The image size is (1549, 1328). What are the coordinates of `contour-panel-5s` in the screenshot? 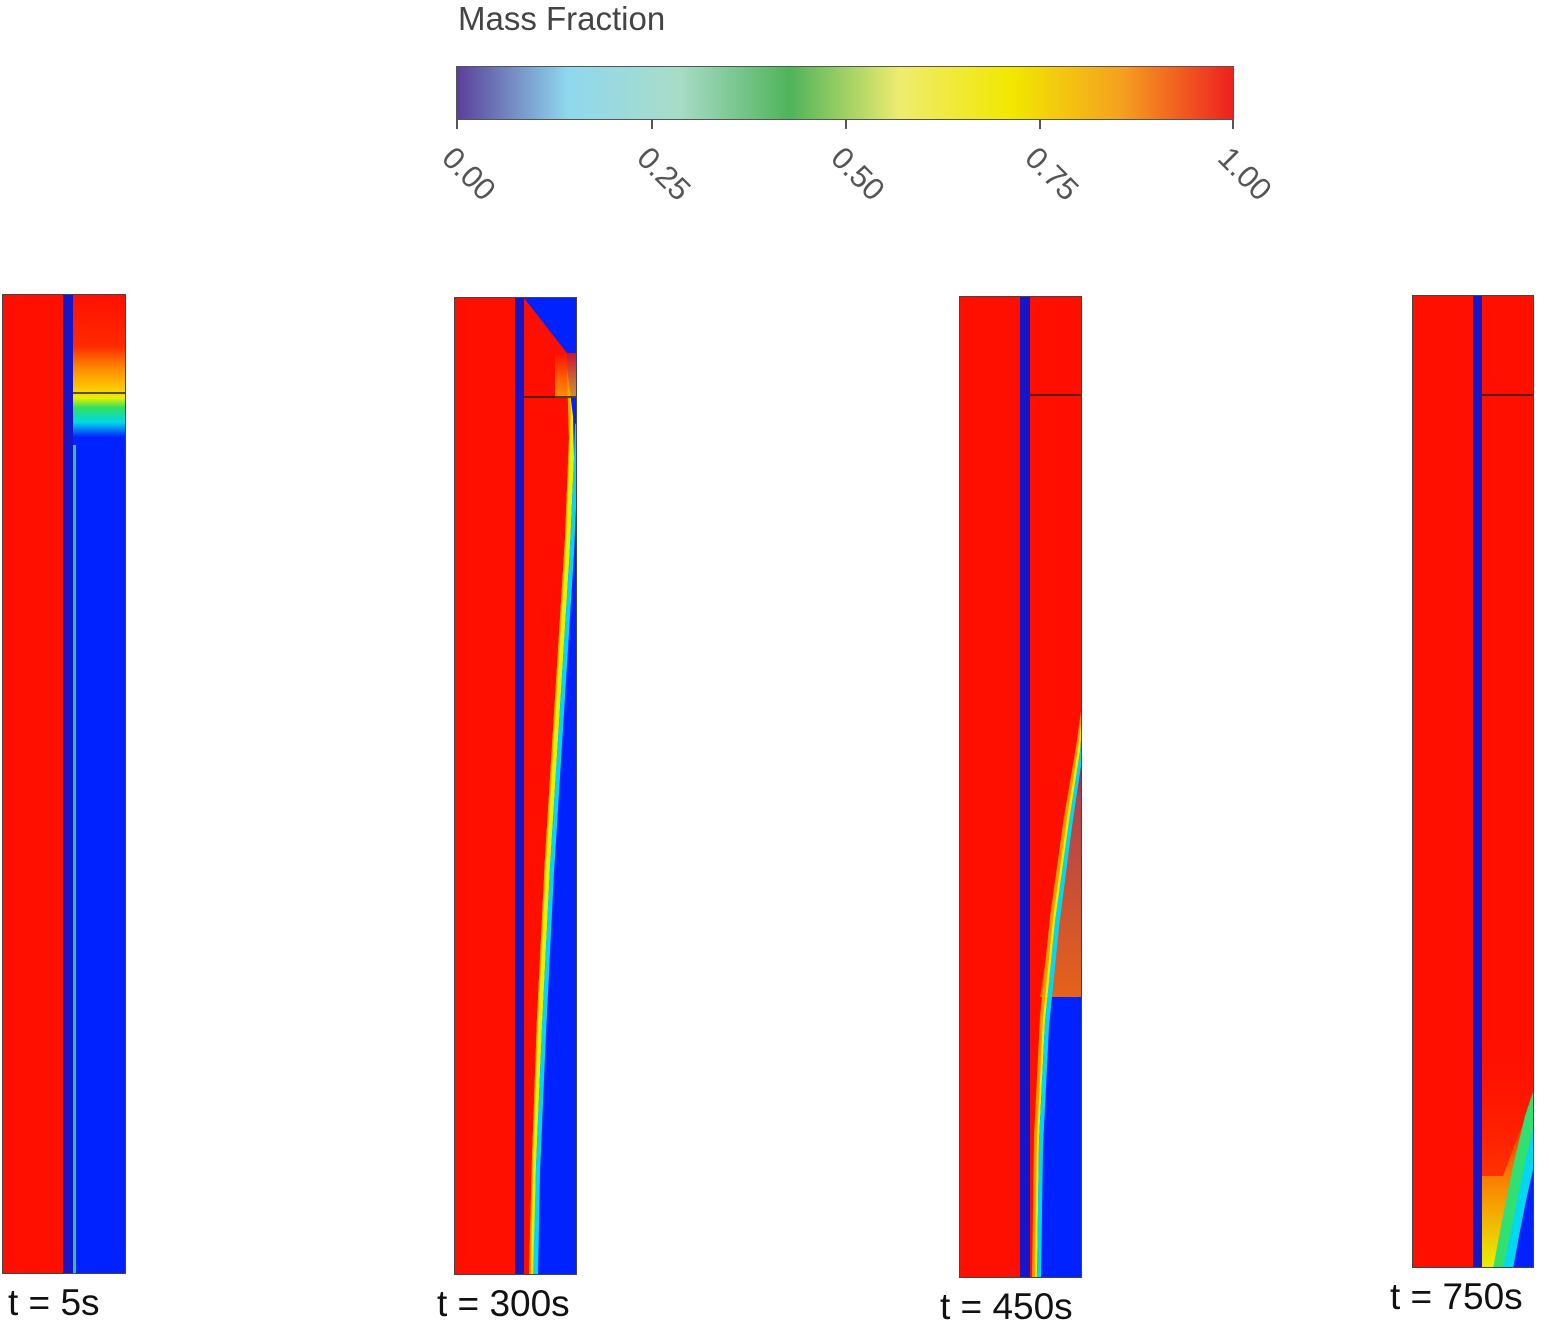 It's located at (64, 784).